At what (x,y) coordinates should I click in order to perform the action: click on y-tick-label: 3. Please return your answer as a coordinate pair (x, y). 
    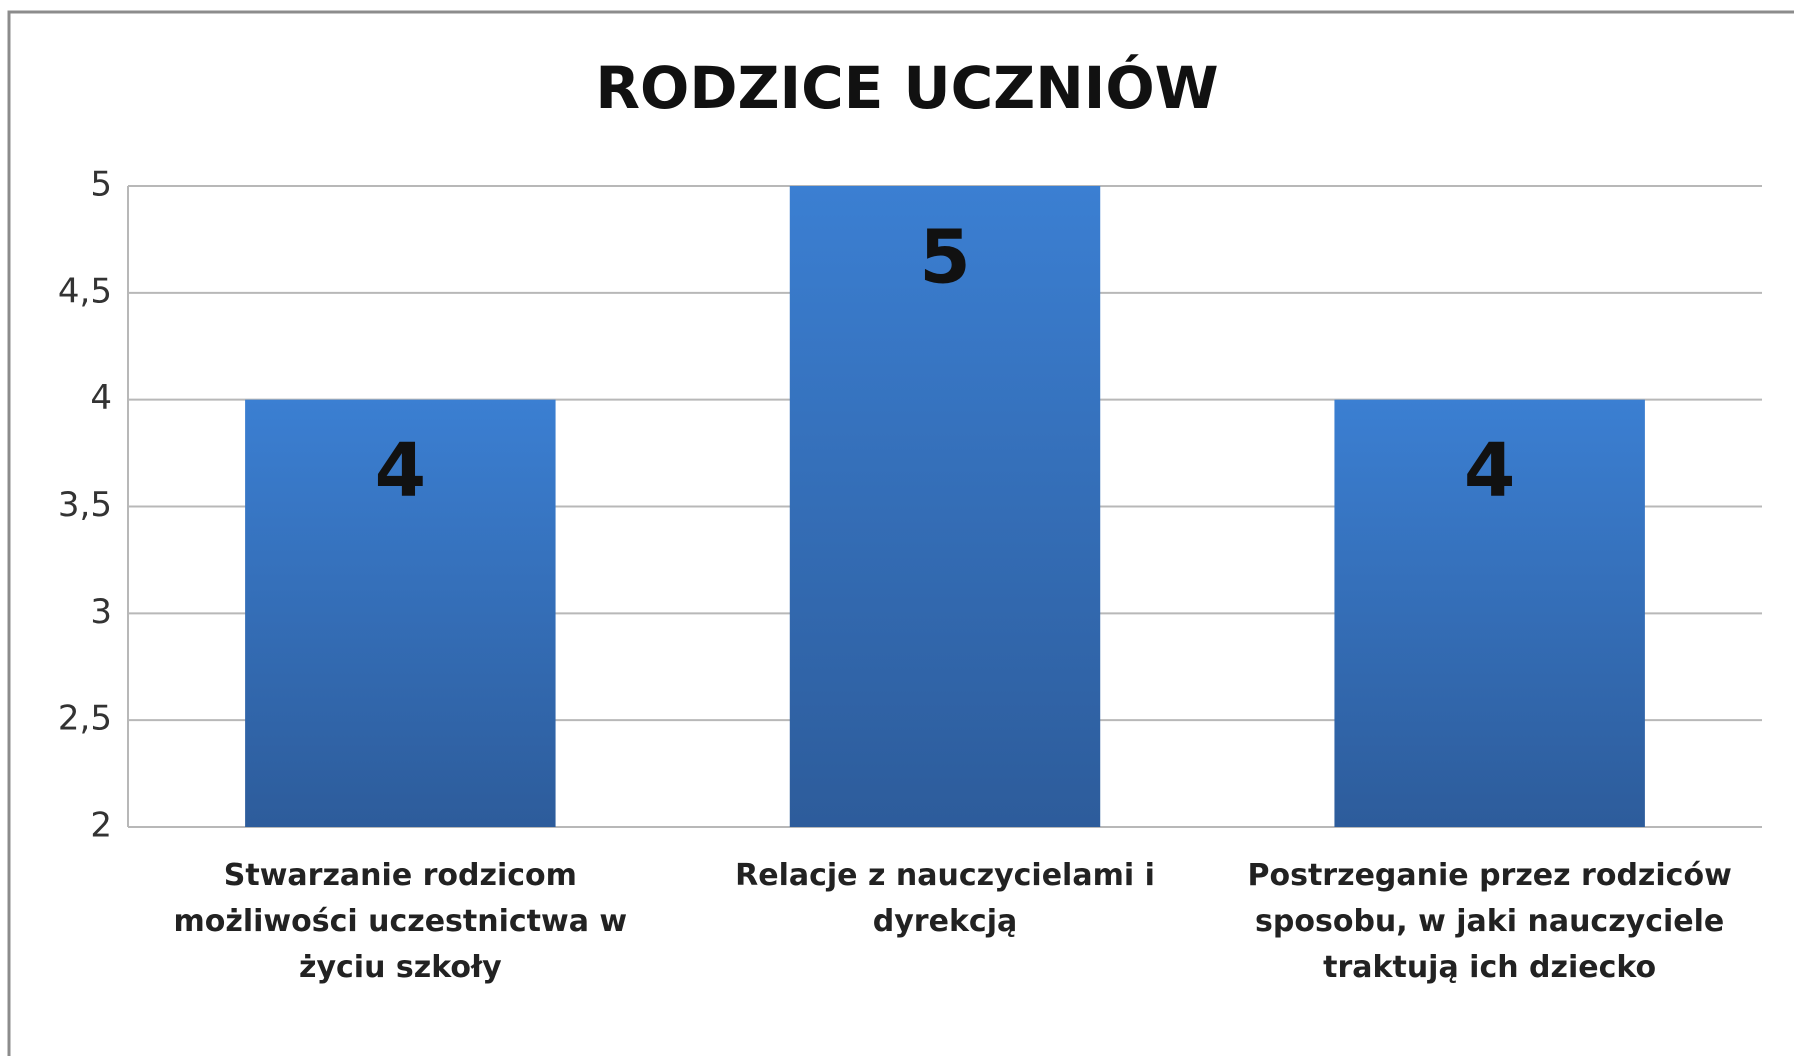
    Looking at the image, I should click on (101, 612).